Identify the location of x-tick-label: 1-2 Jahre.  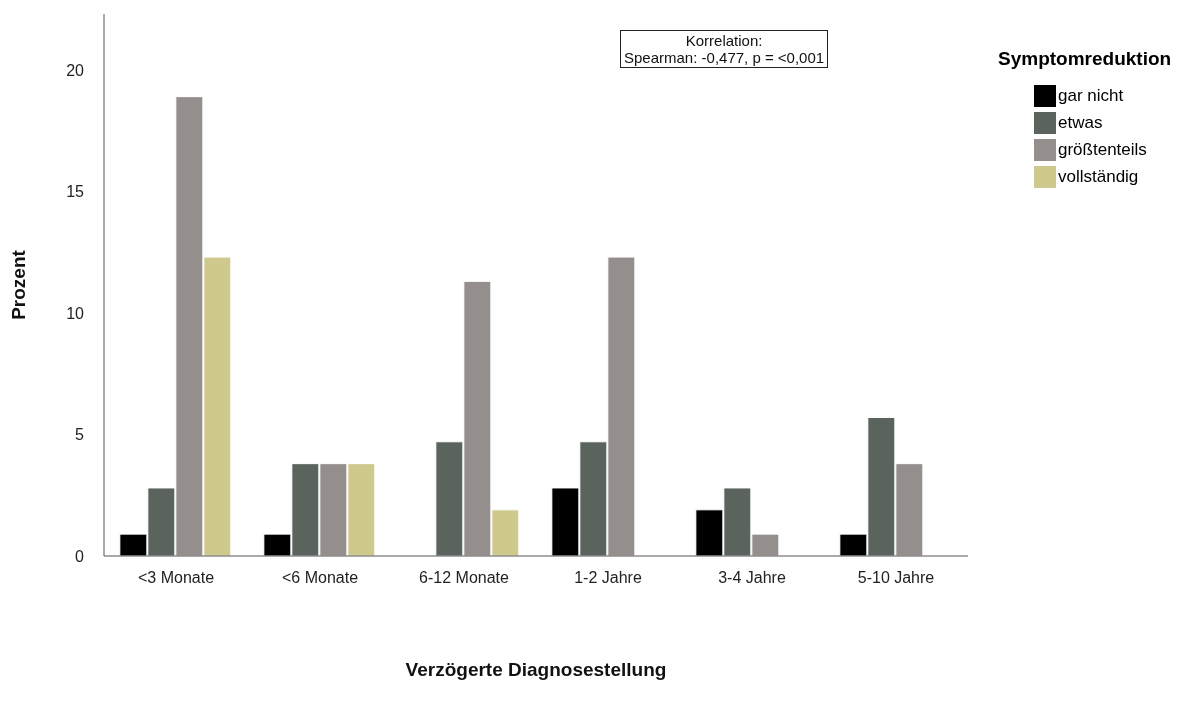
(608, 578).